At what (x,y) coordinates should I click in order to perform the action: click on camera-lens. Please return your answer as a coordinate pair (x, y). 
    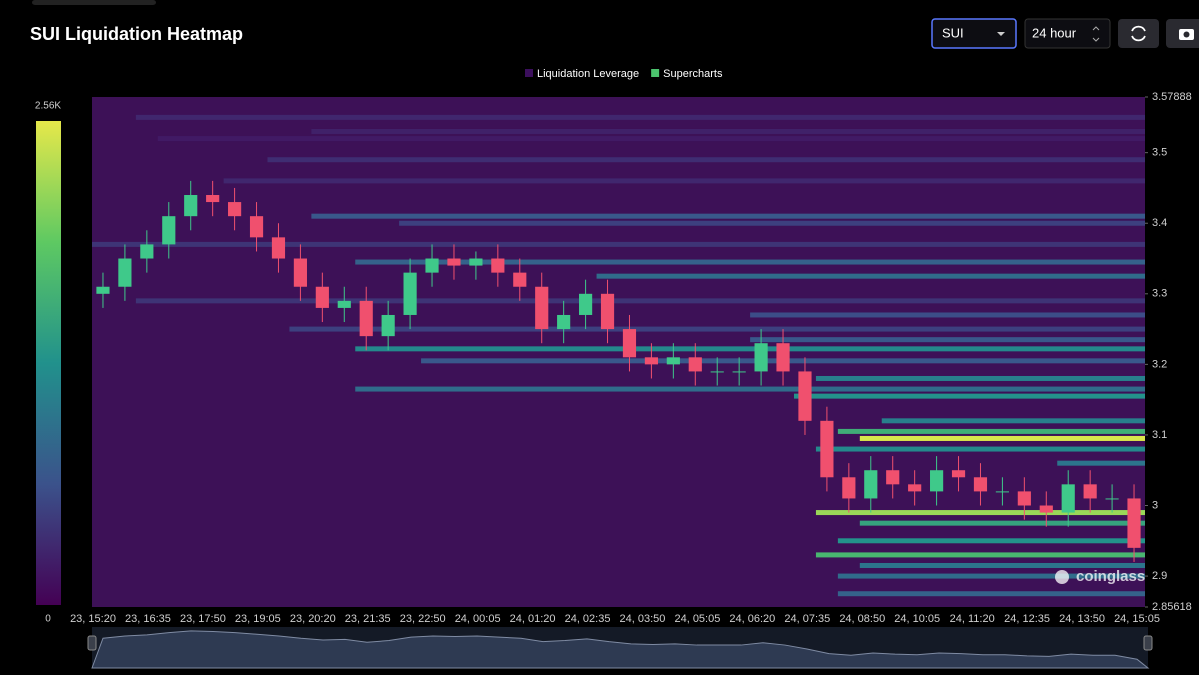
    Looking at the image, I should click on (1186, 34).